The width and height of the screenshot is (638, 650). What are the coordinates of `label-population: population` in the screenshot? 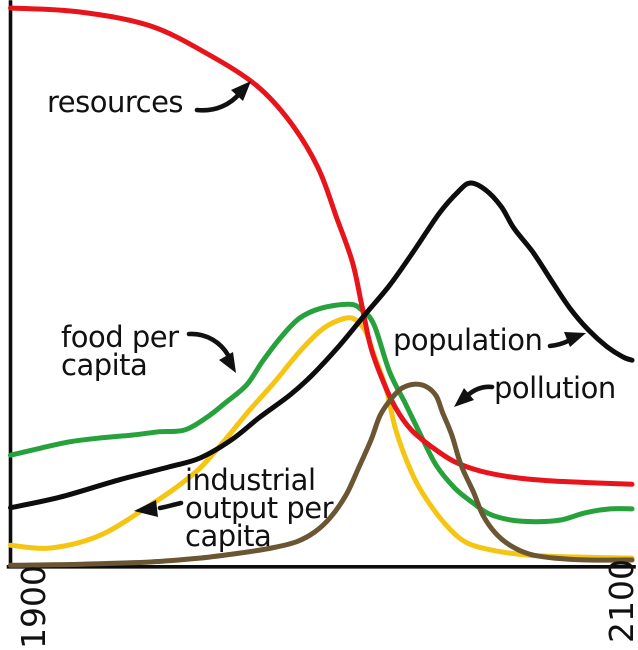 It's located at (468, 340).